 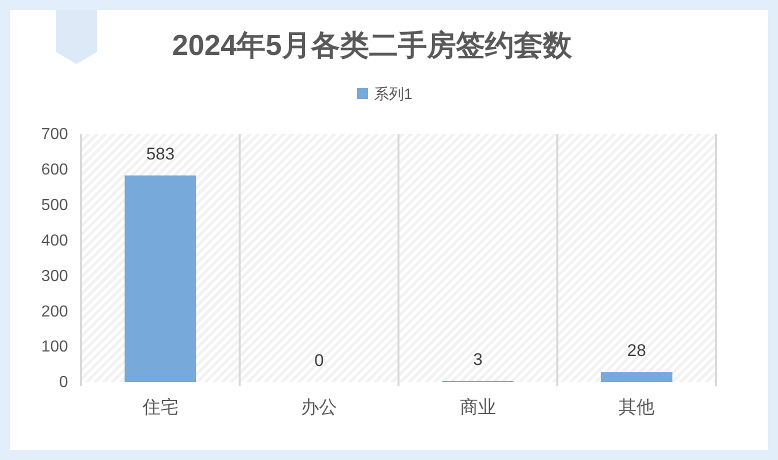 I want to click on y-tick-label: 700, so click(x=54, y=135).